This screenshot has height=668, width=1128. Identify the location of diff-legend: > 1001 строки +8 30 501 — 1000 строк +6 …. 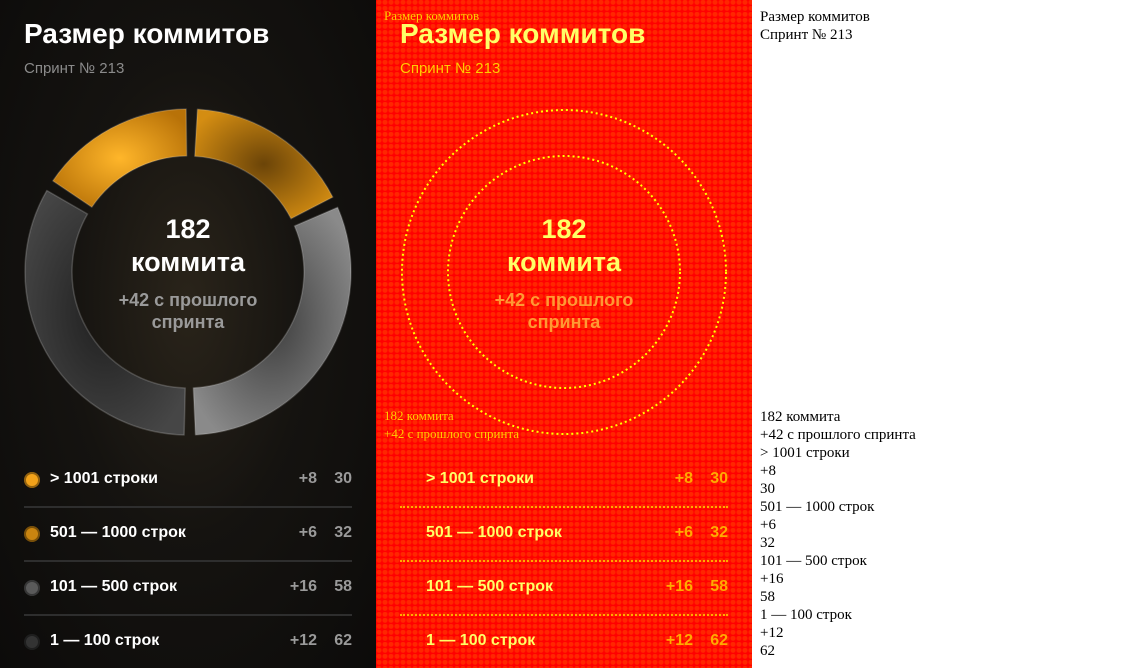
(564, 561).